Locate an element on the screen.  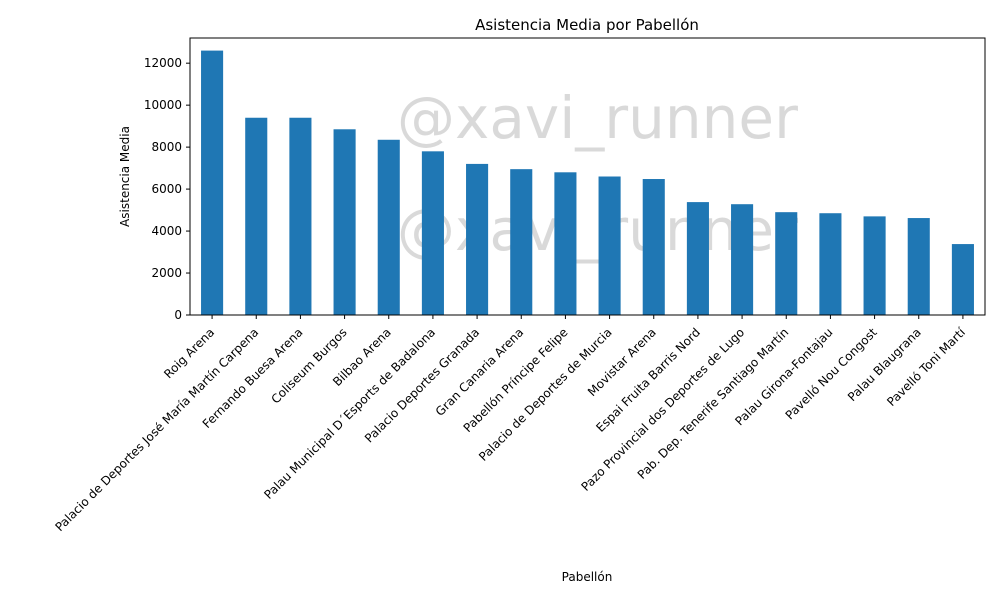
x-tick-label: Coliseum Burgos is located at coordinates (308, 365).